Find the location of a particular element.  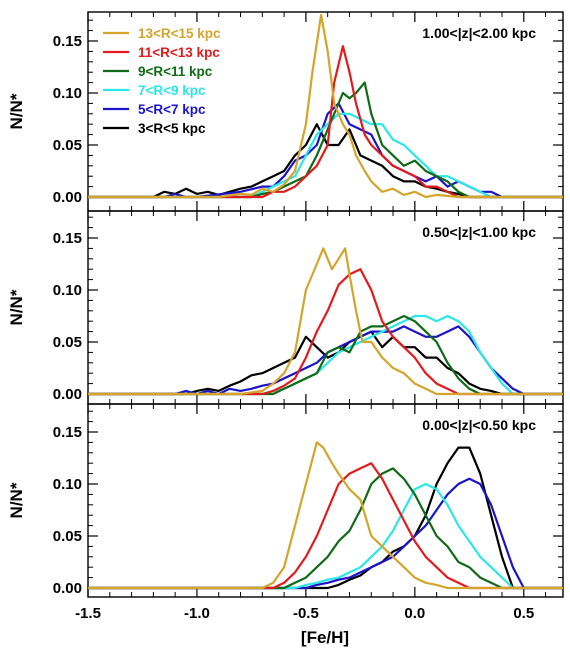

x-tick-label: 0.5 is located at coordinates (523, 613).